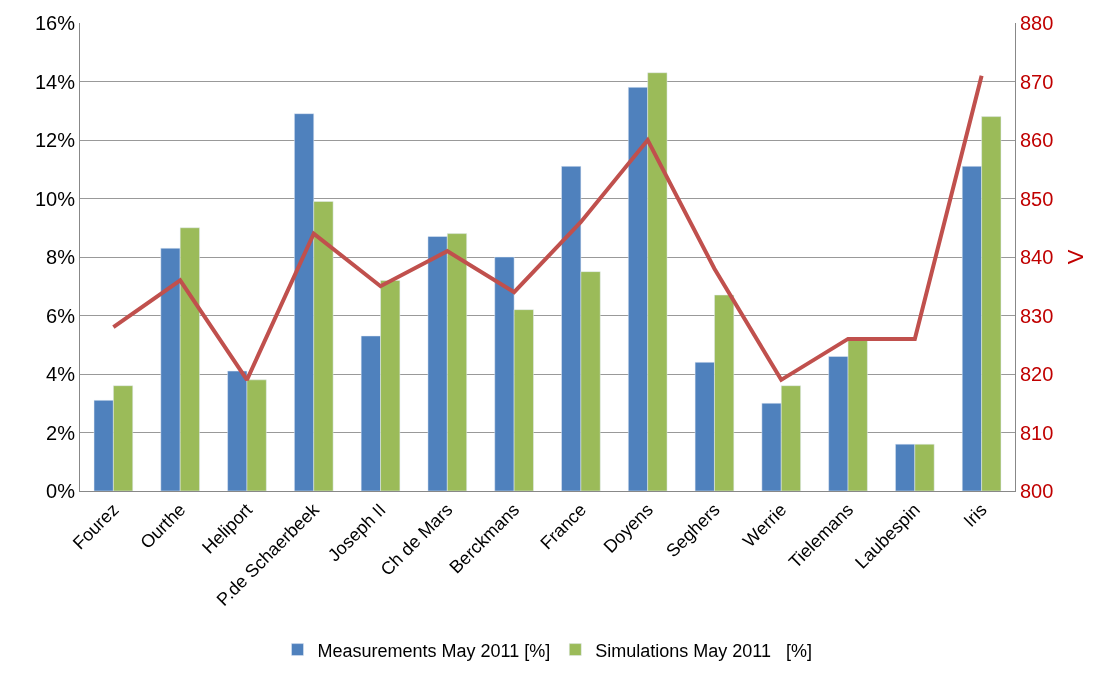 The width and height of the screenshot is (1115, 681). What do you see at coordinates (1076, 257) in the screenshot?
I see `y2-axis-title: V` at bounding box center [1076, 257].